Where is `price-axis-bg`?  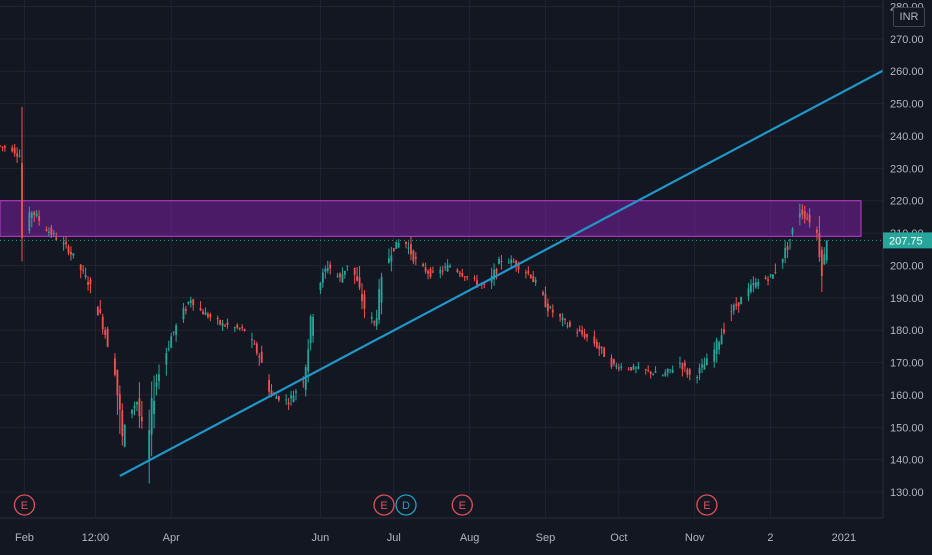 price-axis-bg is located at coordinates (907, 275).